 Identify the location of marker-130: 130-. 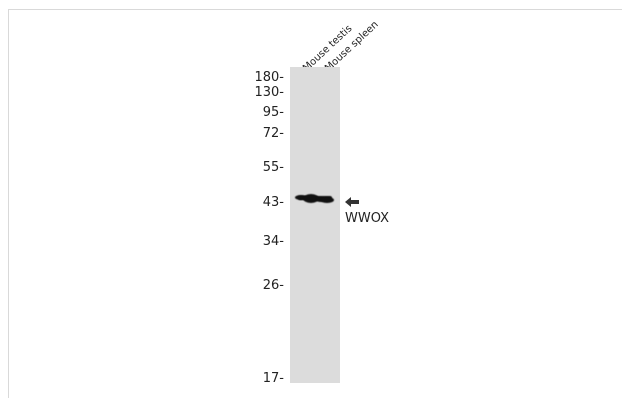
(269, 92).